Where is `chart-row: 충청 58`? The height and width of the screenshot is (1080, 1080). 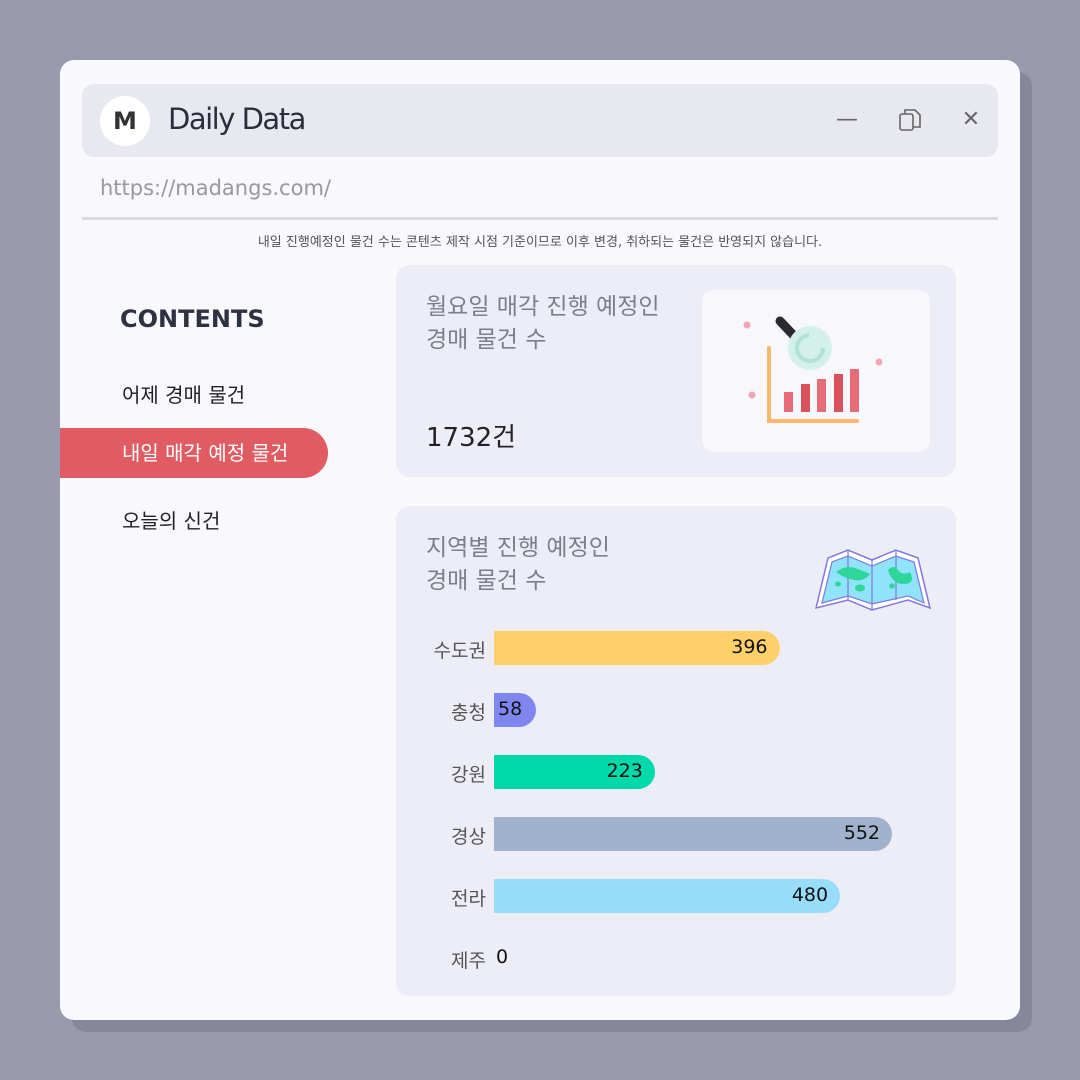 chart-row: 충청 58 is located at coordinates (676, 710).